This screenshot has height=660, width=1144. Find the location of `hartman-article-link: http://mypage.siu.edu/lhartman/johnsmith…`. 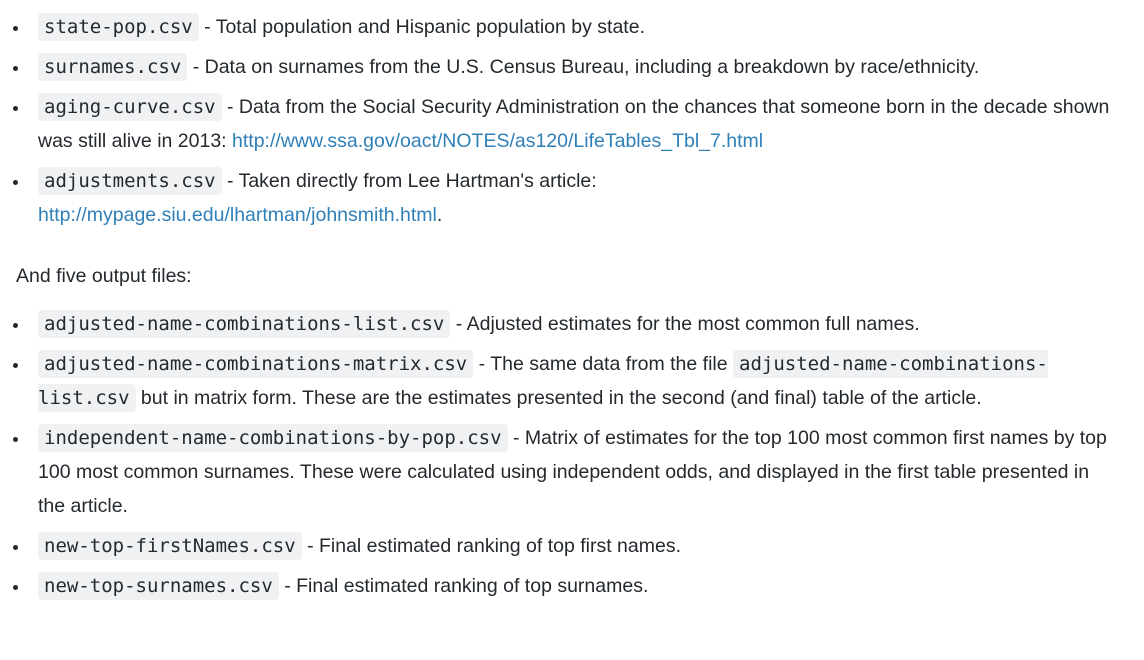

hartman-article-link: http://mypage.siu.edu/lhartman/johnsmith… is located at coordinates (237, 215).